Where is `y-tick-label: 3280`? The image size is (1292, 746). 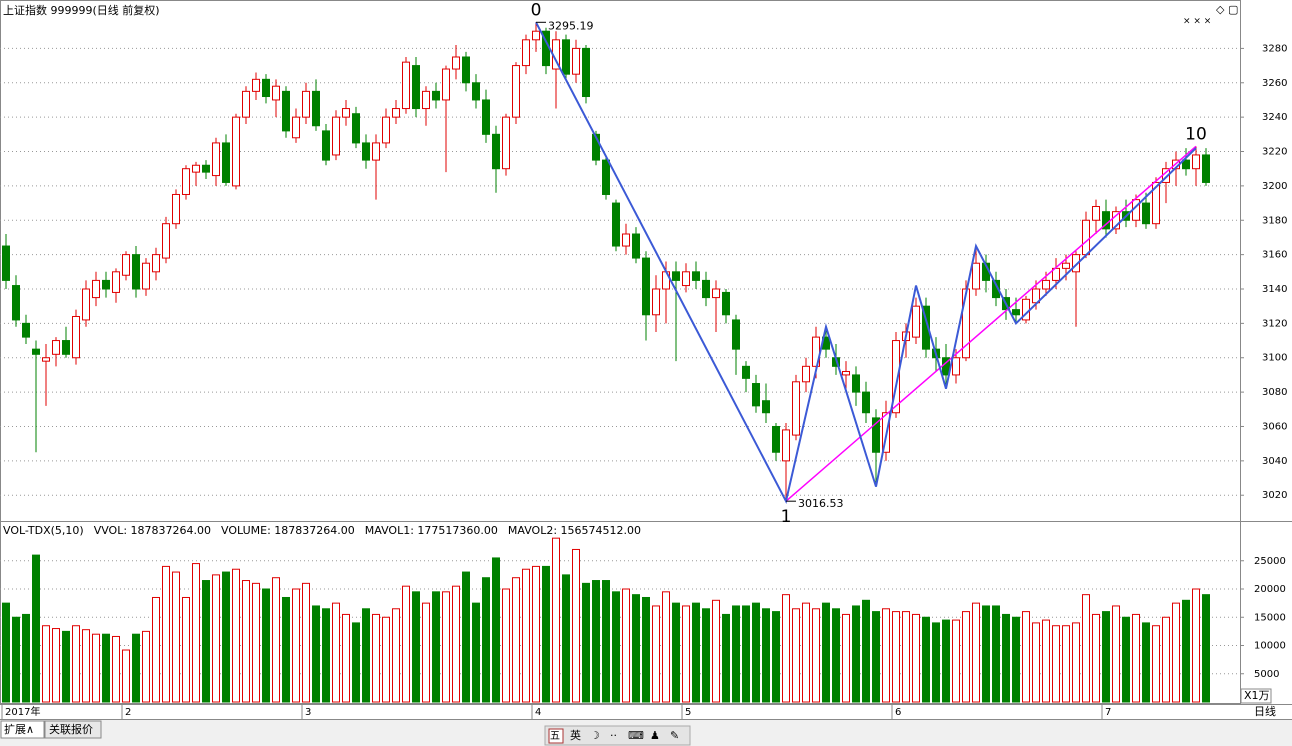
y-tick-label: 3280 is located at coordinates (1274, 48).